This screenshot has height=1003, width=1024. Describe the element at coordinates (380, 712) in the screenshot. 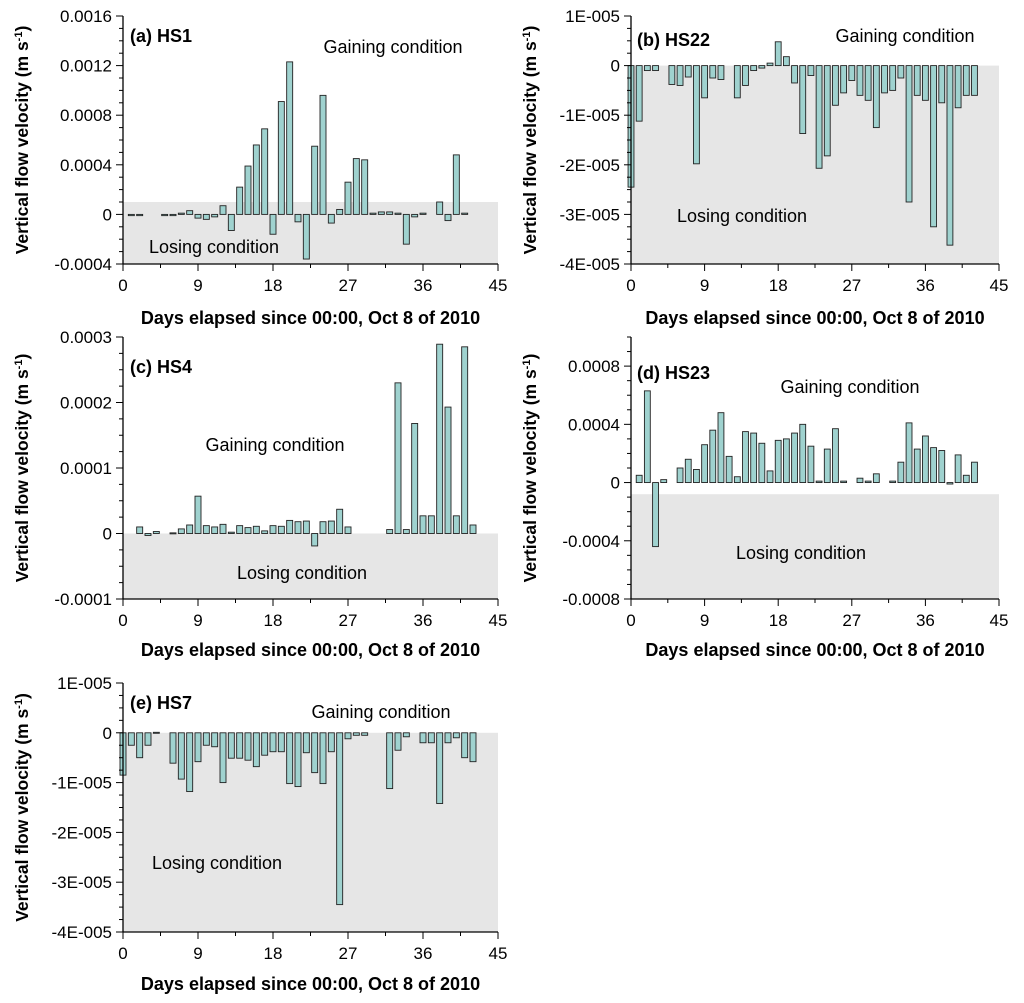

I see `gaining-label: Gaining condition` at that location.